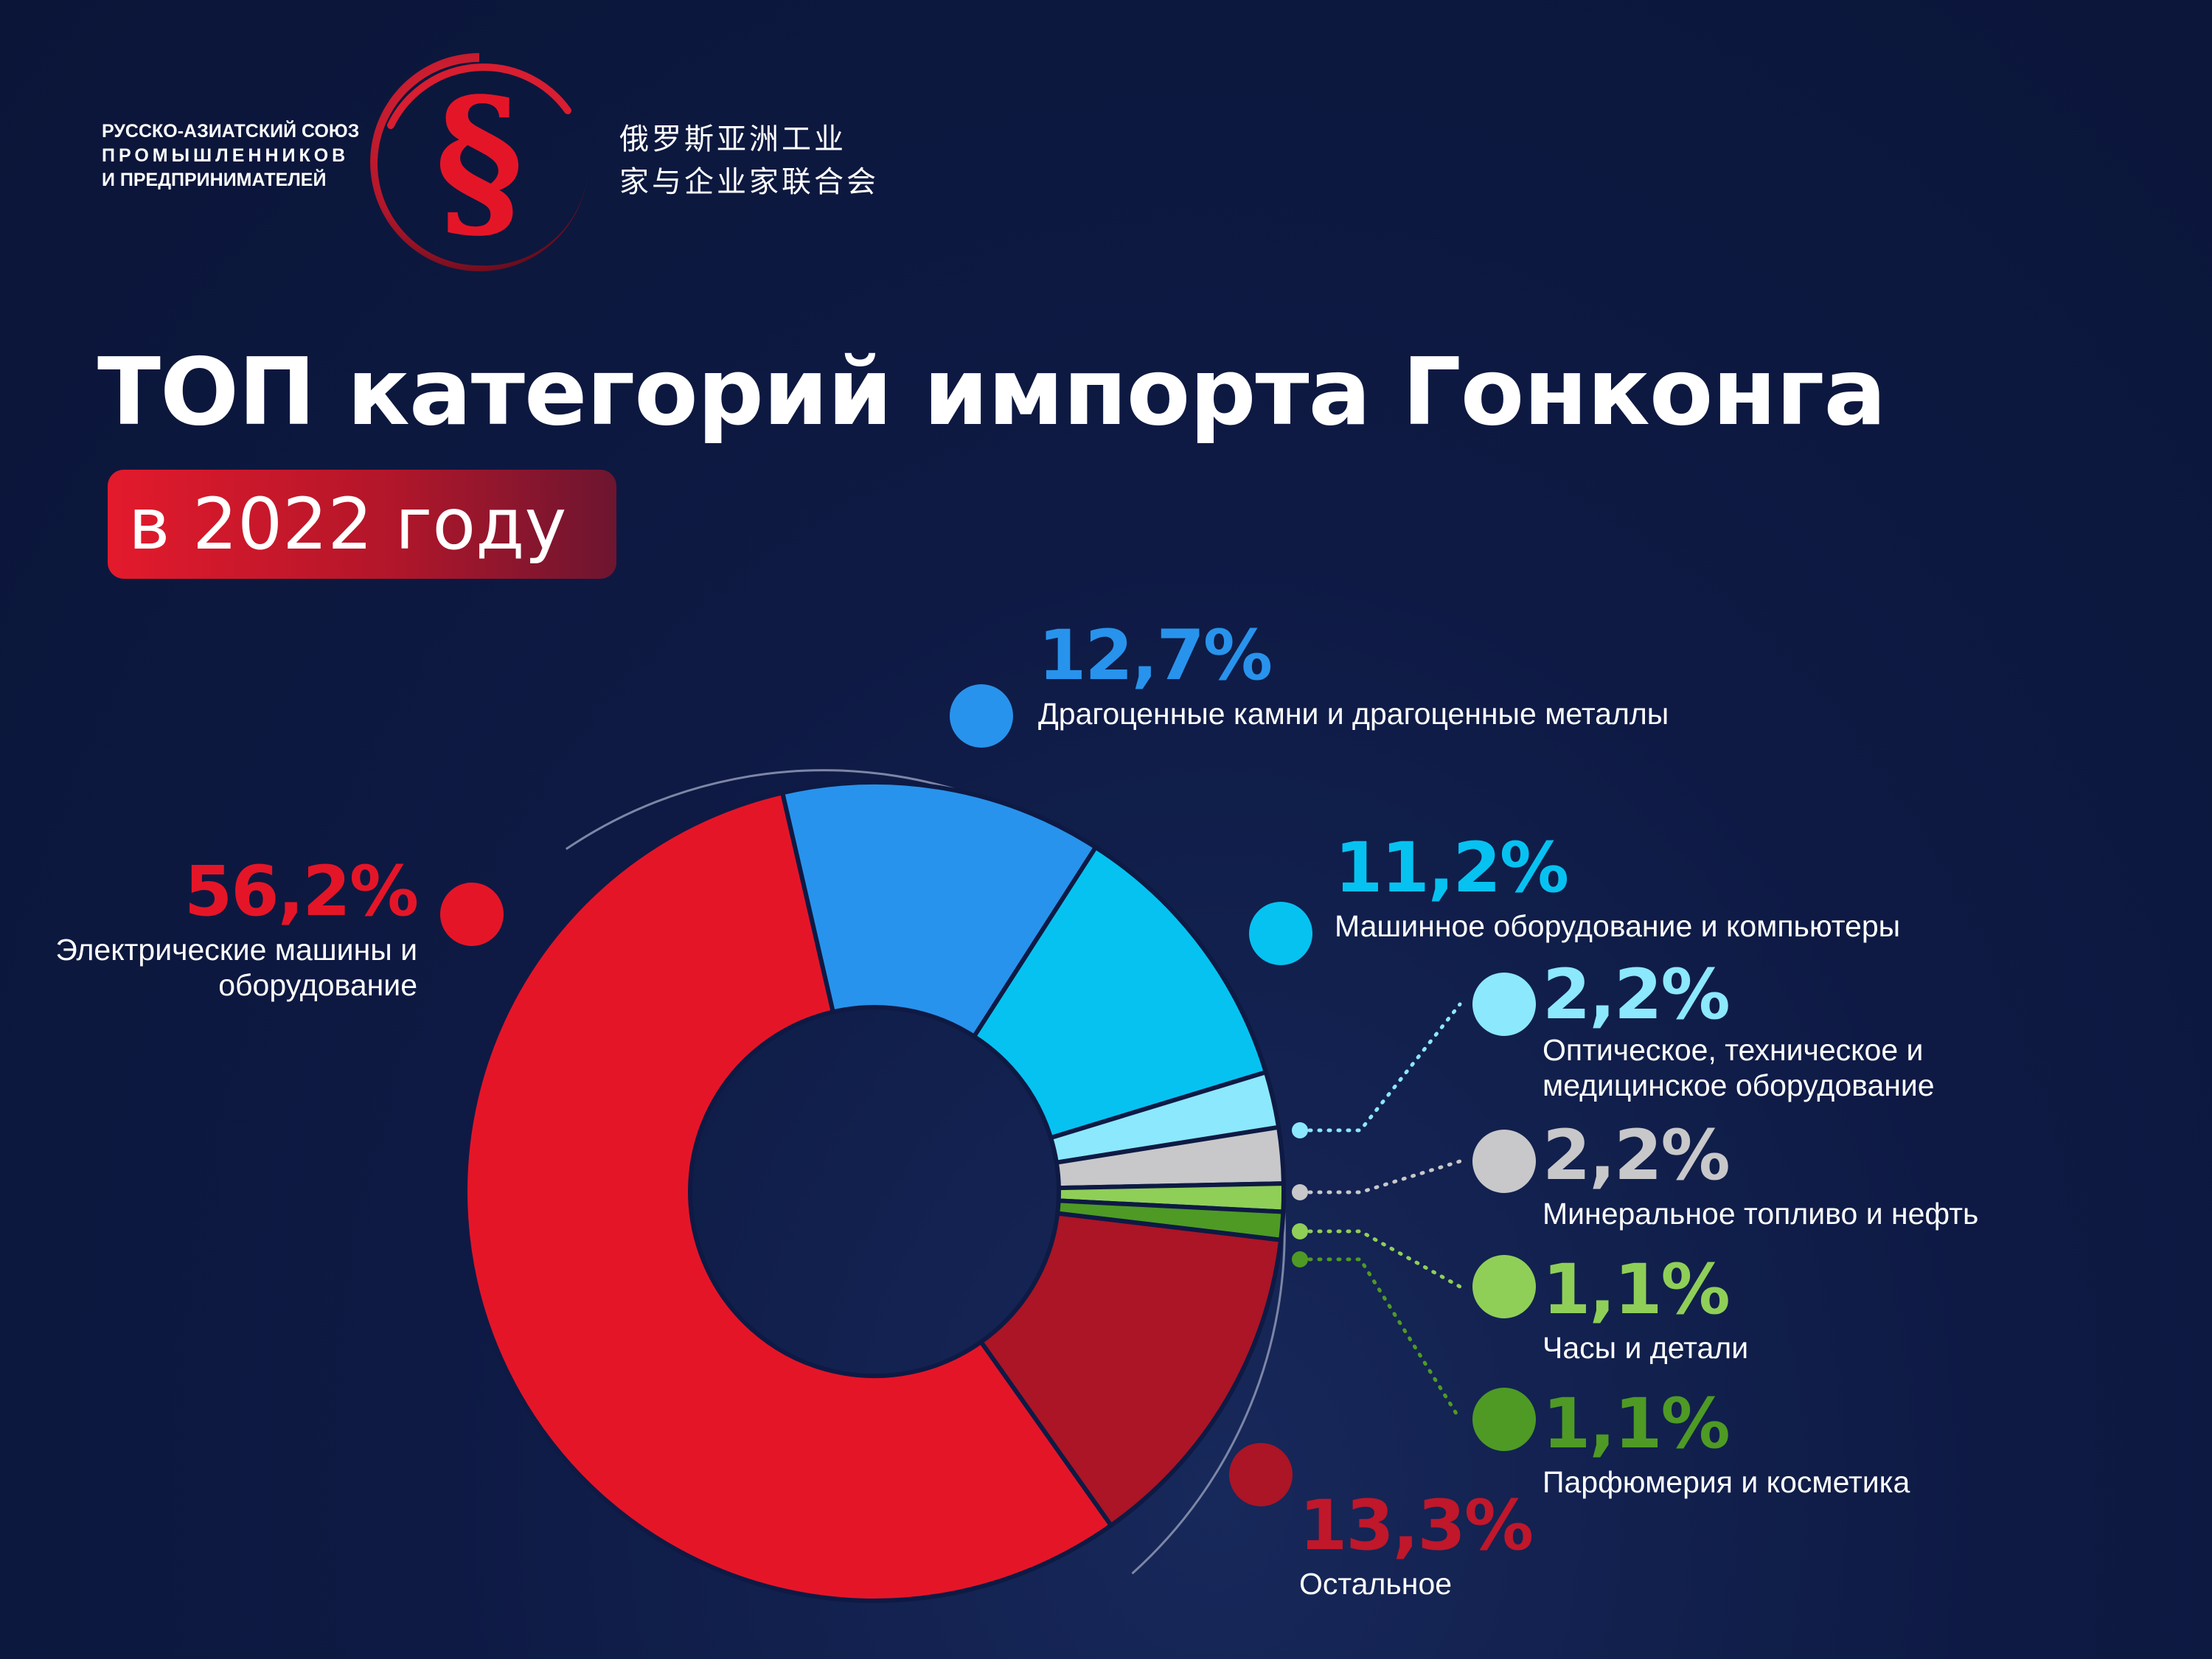  I want to click on org-cn-line-1: 俄罗斯亚洲工业, so click(732, 139).